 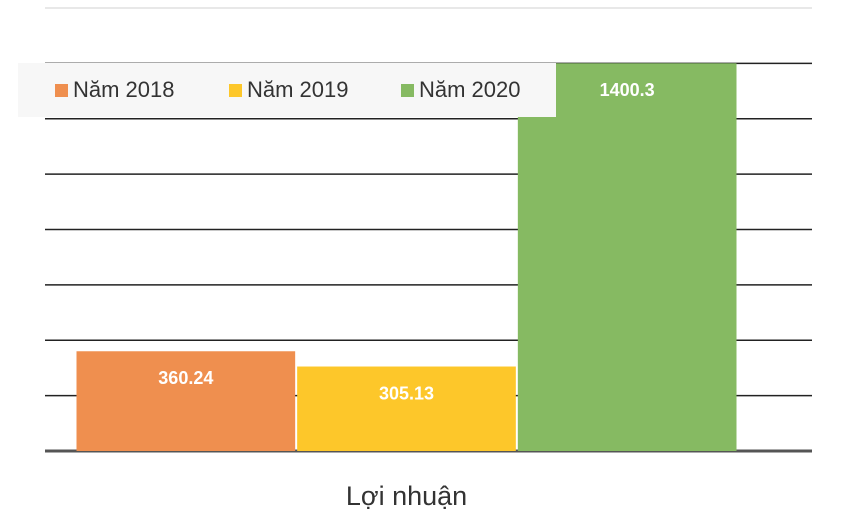 What do you see at coordinates (124, 89) in the screenshot?
I see `legend-label: Năm 2018` at bounding box center [124, 89].